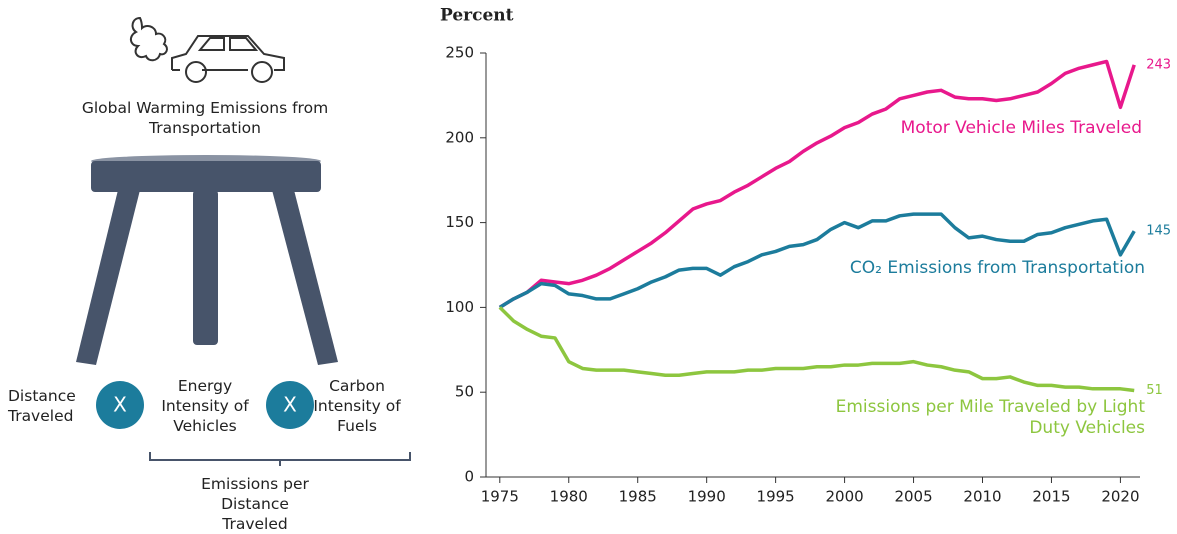 This screenshot has width=1177, height=534. What do you see at coordinates (1051, 497) in the screenshot?
I see `x-tick-label: 2015` at bounding box center [1051, 497].